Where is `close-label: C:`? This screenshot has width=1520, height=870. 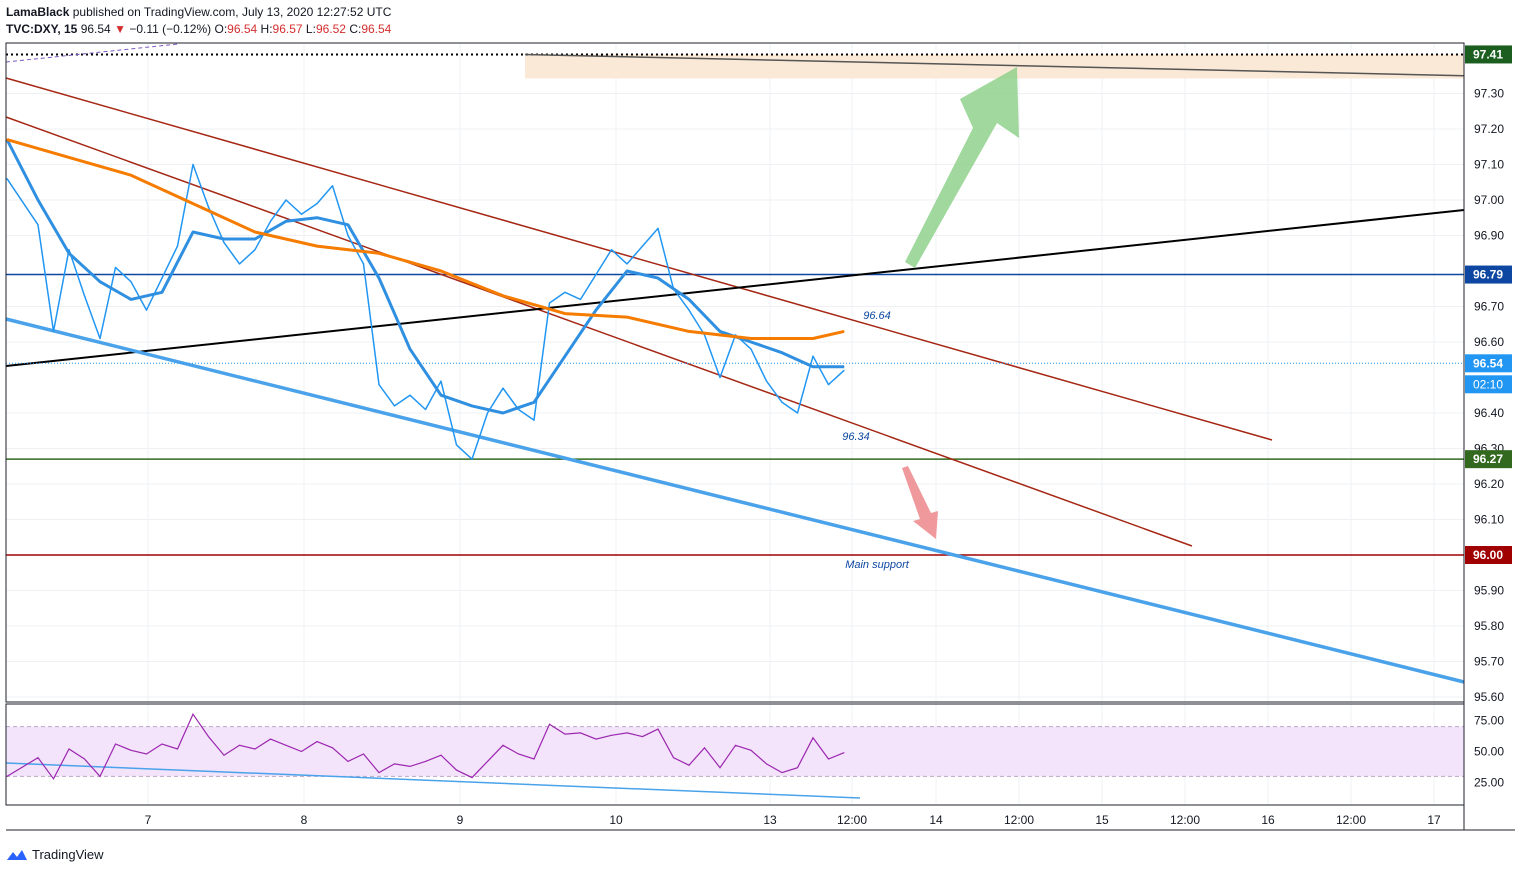
close-label: C: is located at coordinates (355, 29).